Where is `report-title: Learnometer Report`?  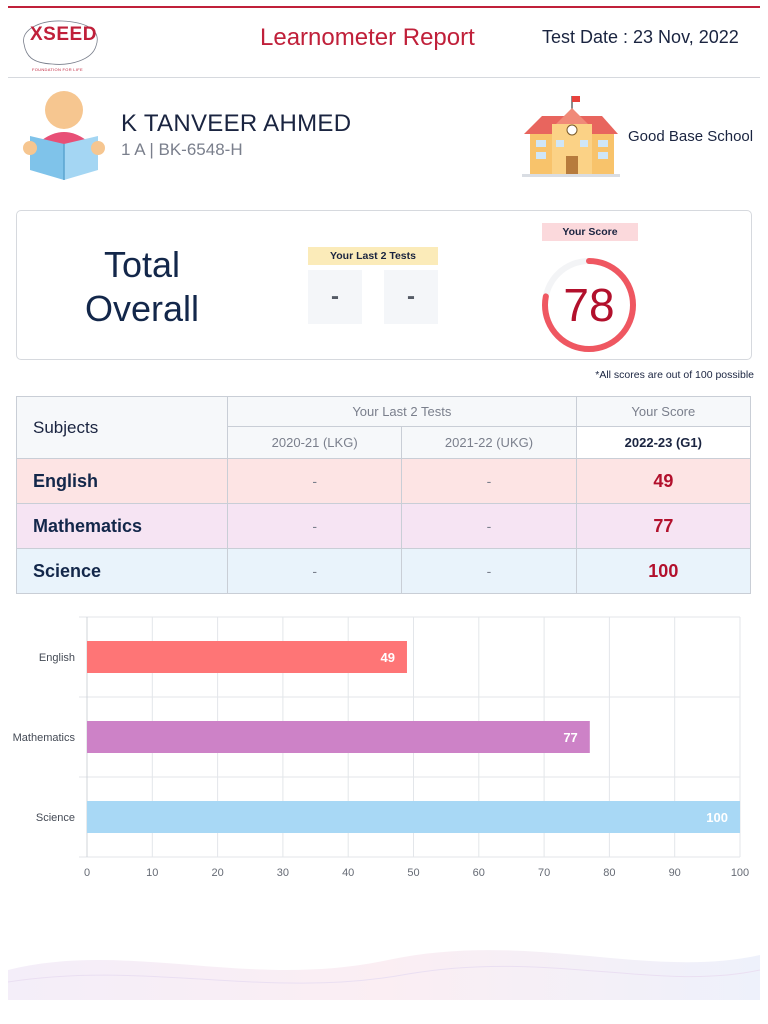
report-title: Learnometer Report is located at coordinates (367, 37).